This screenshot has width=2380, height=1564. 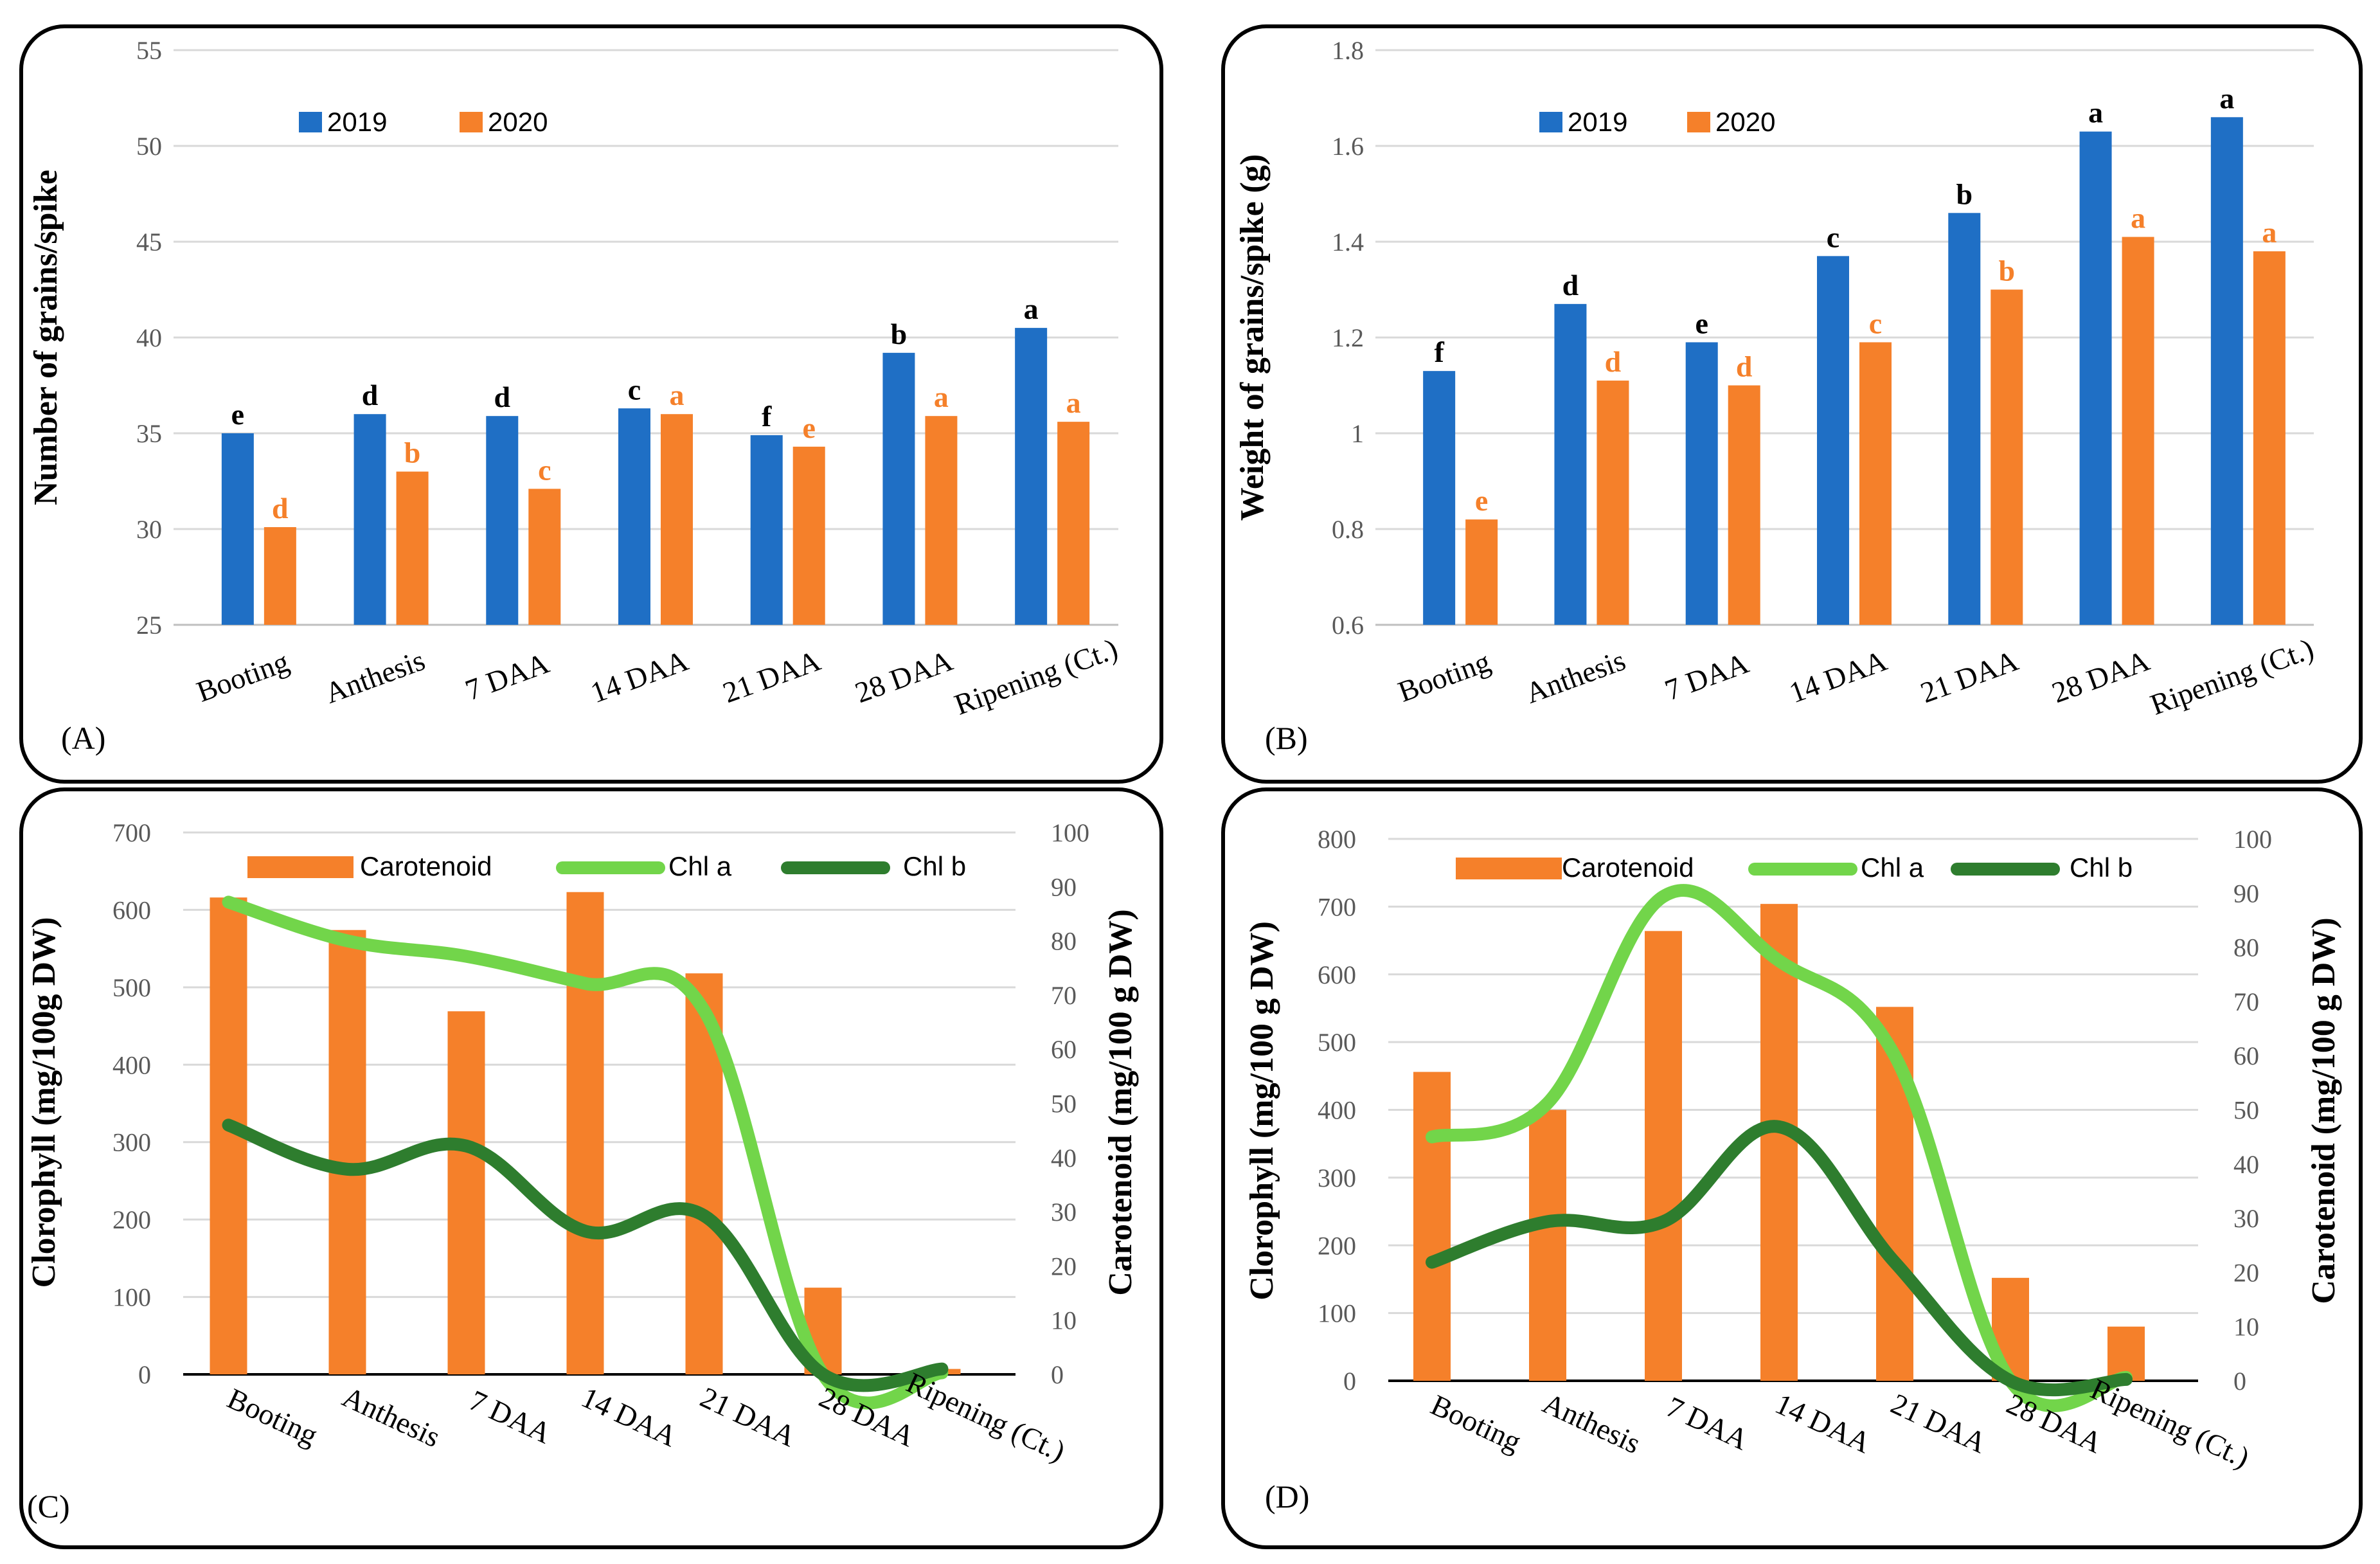 I want to click on bar-2020-anthesis, so click(x=412, y=548).